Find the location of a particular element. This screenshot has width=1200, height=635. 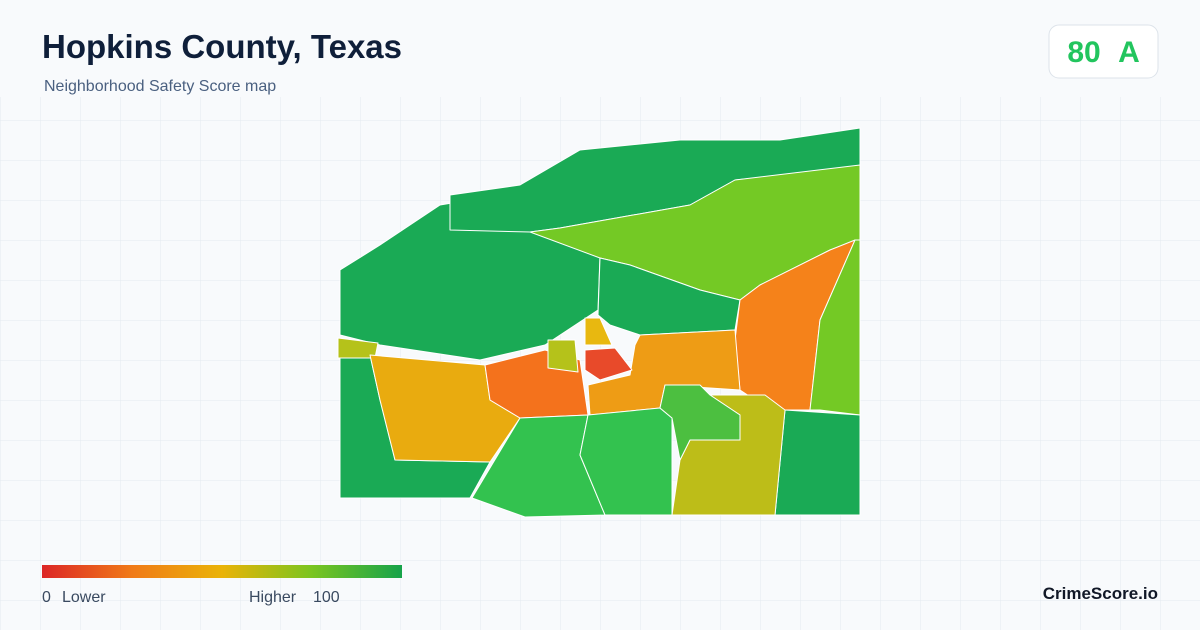

legend-gradient is located at coordinates (222, 571).